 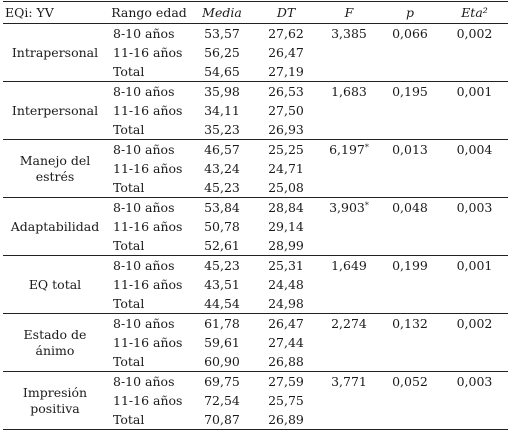 What do you see at coordinates (349, 285) in the screenshot?
I see `f-value-cell: 1,649` at bounding box center [349, 285].